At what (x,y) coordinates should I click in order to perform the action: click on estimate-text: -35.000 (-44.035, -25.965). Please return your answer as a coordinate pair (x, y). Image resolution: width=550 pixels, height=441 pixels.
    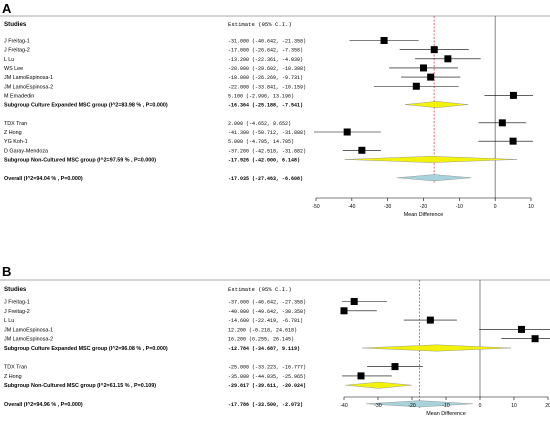
    Looking at the image, I should click on (267, 377).